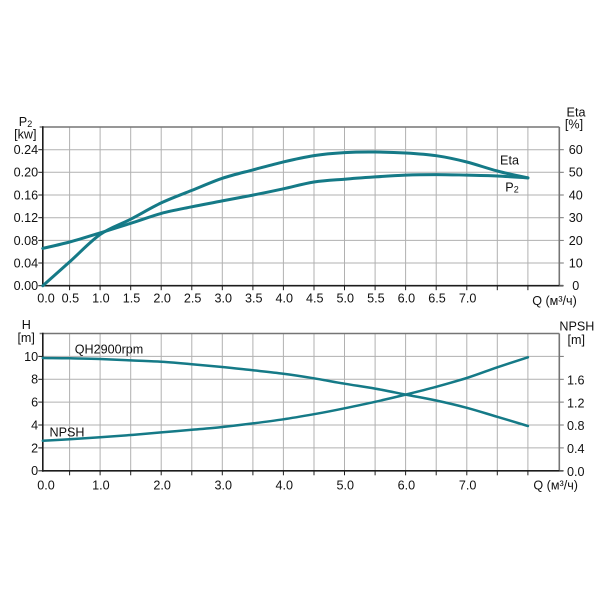 This screenshot has width=600, height=605. Describe the element at coordinates (576, 449) in the screenshot. I see `svg-text: 0.4` at that location.